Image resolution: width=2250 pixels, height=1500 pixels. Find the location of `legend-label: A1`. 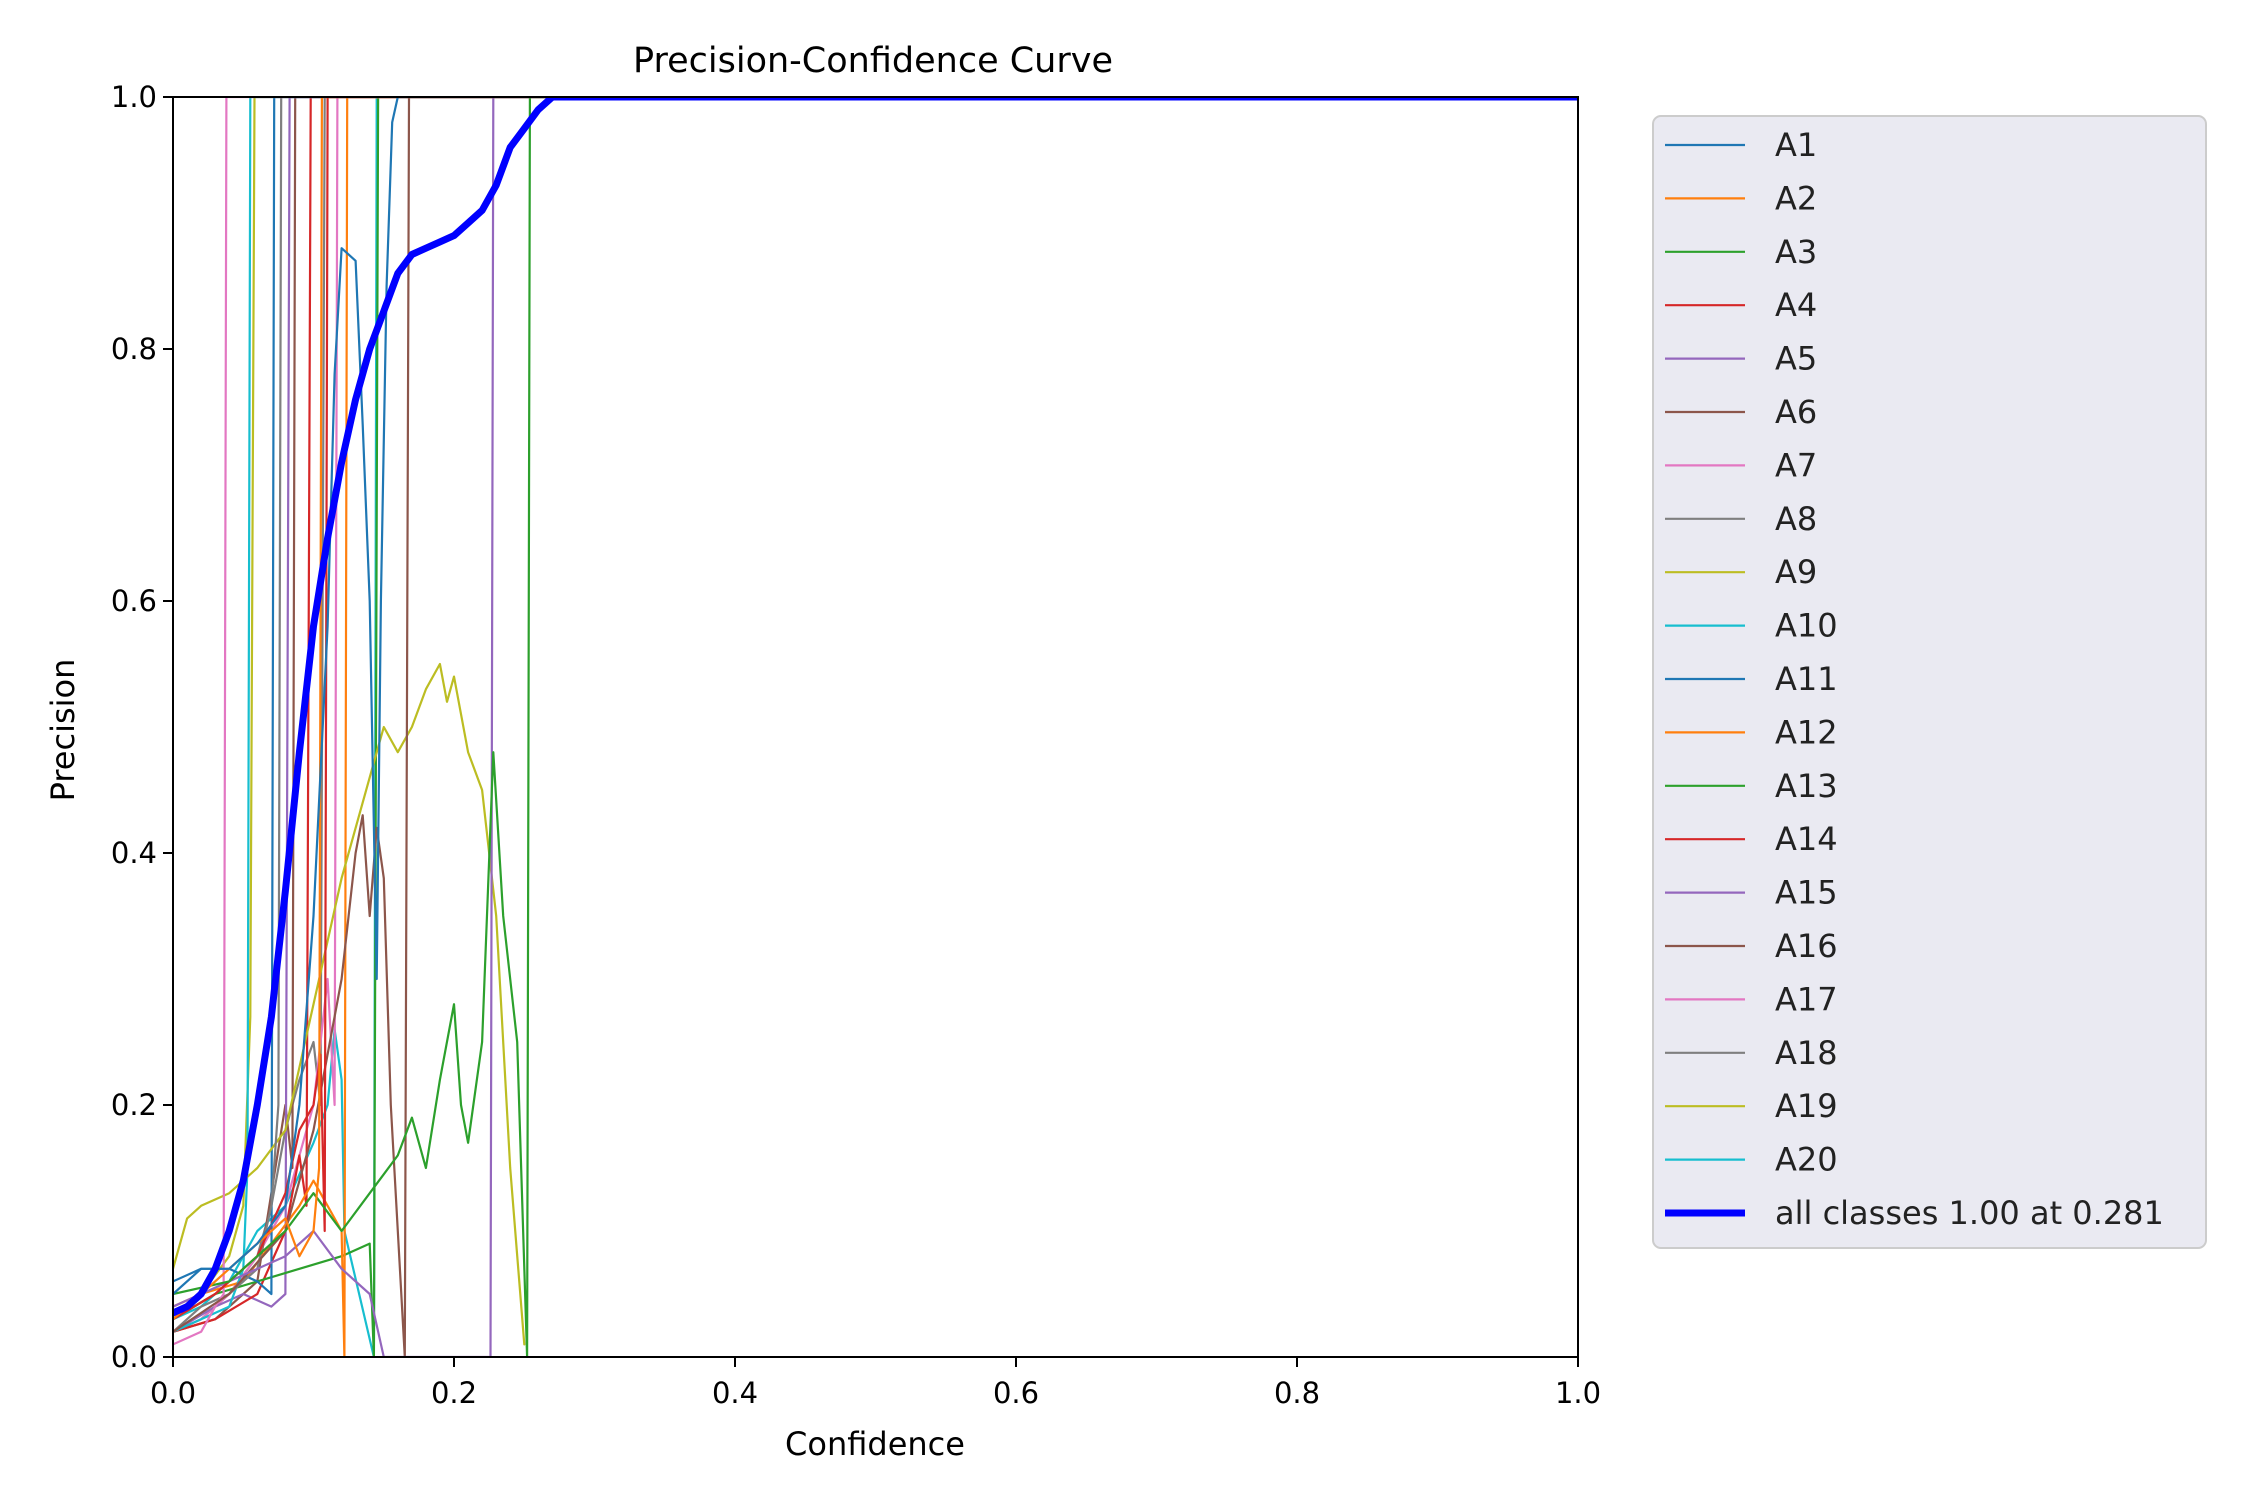

legend-label: A1 is located at coordinates (1796, 145).